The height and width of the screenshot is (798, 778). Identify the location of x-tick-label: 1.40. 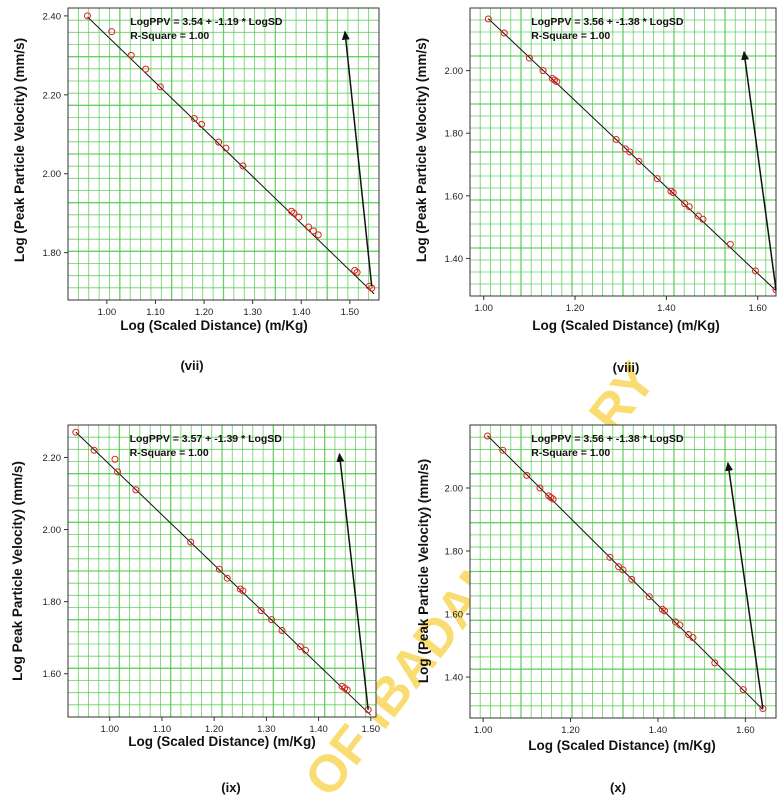
(318, 729).